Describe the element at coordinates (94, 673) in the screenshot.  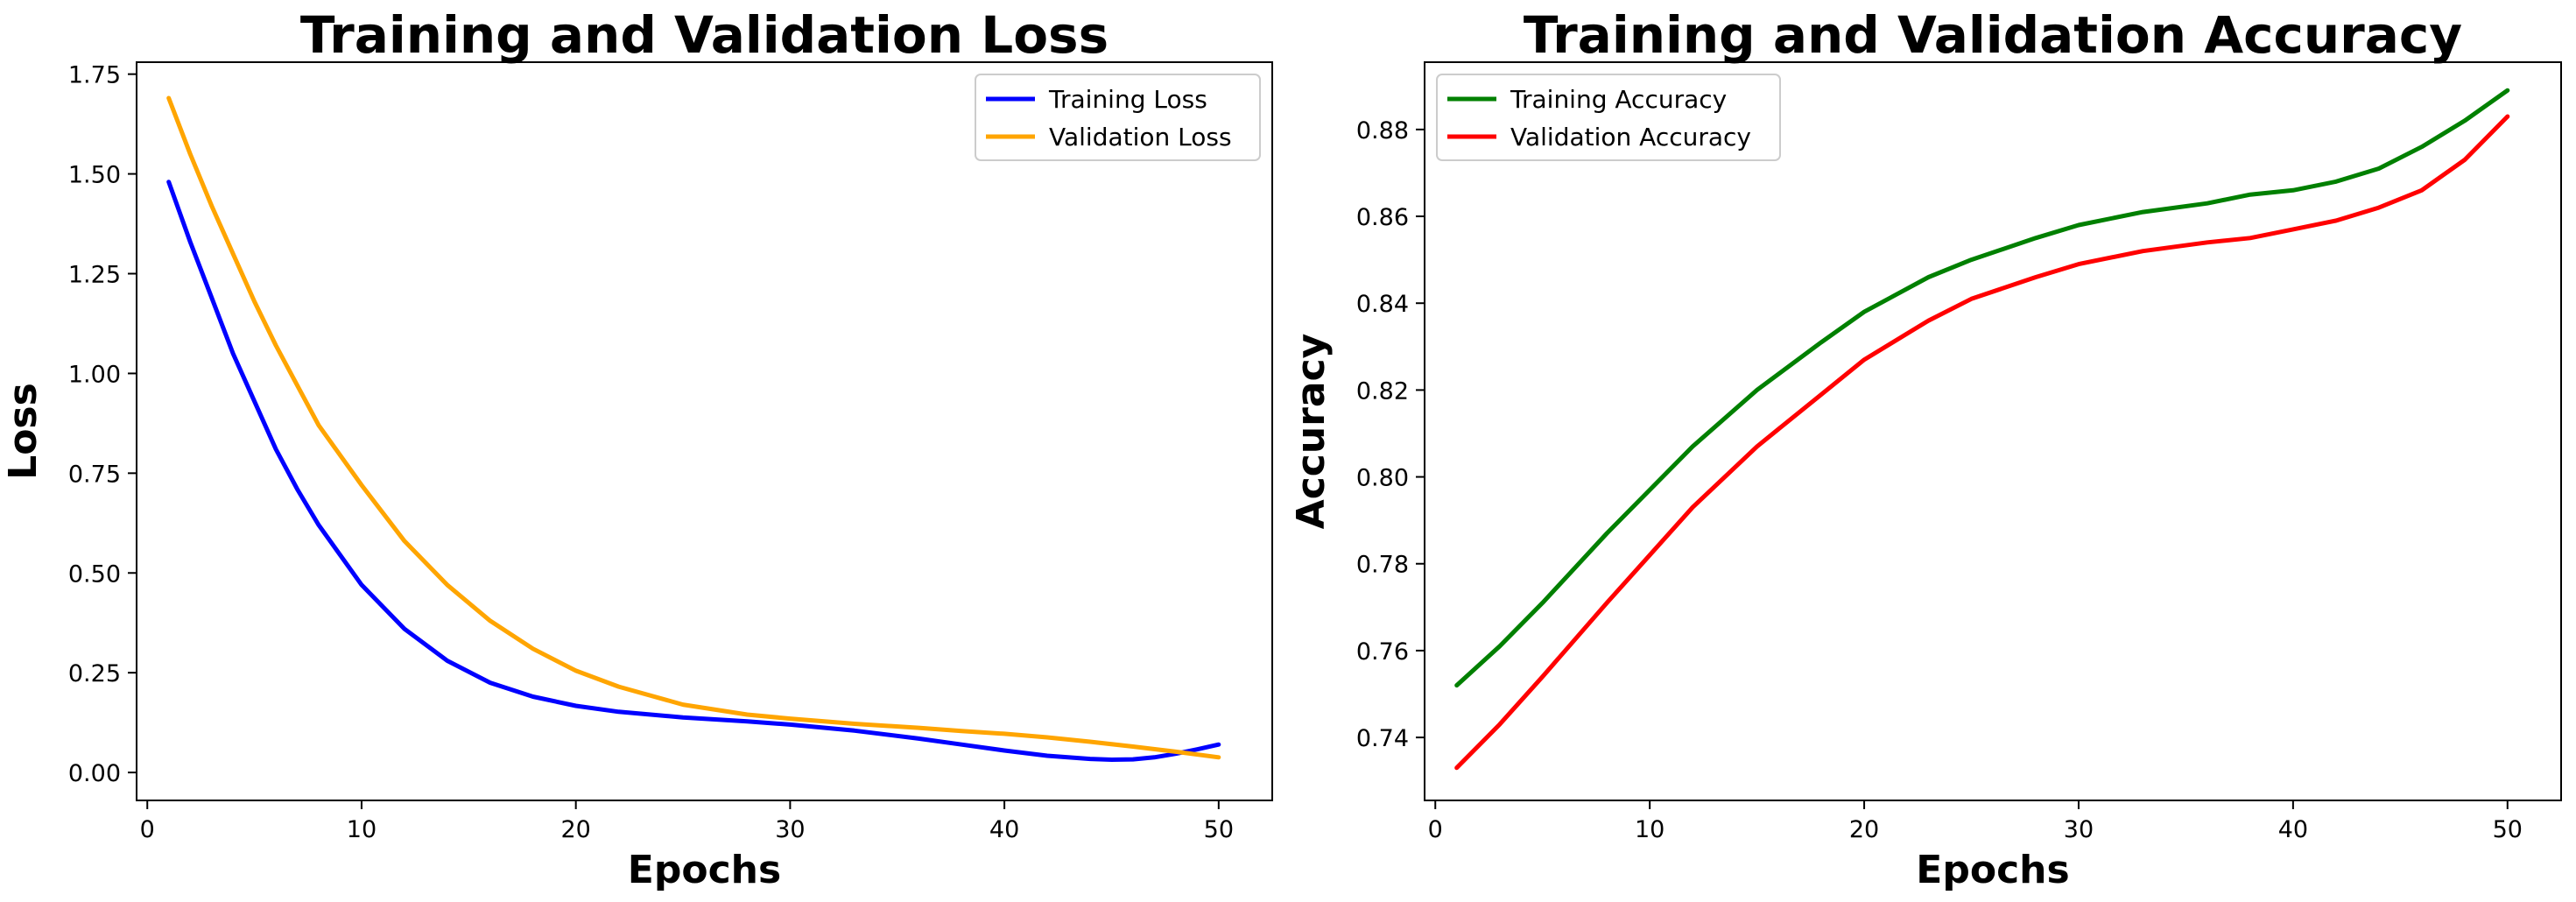
I see `y-tick-label: 0.25` at that location.